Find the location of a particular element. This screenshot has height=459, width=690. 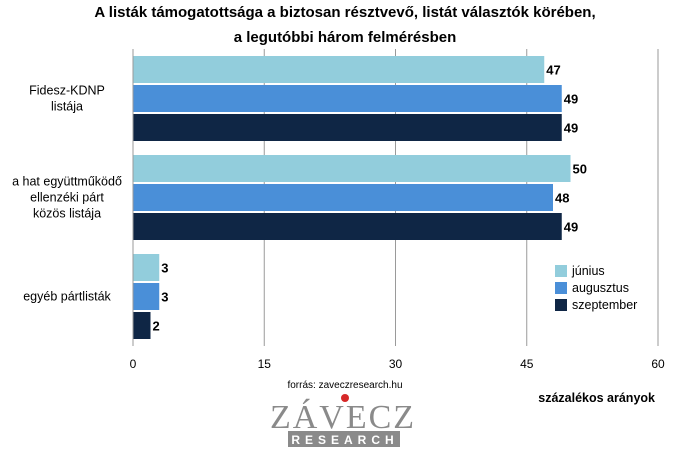

data-label: 2 is located at coordinates (156, 326).